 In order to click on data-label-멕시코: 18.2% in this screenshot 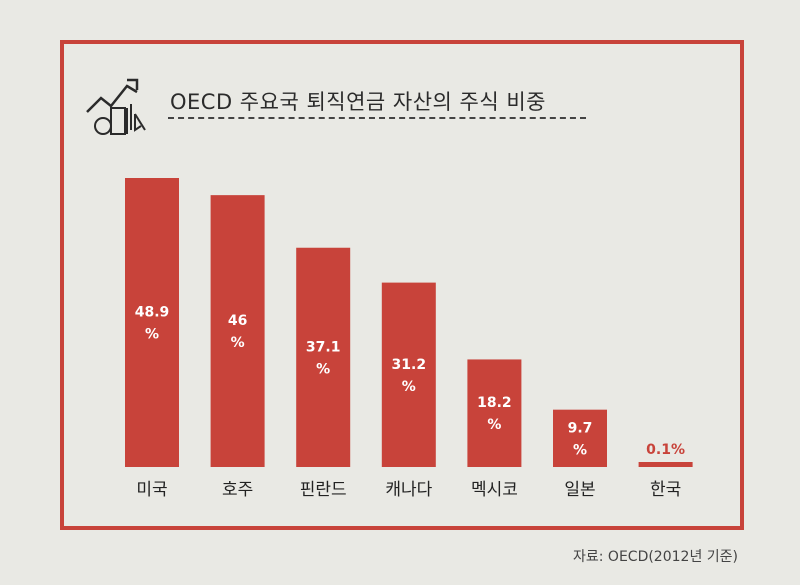, I will do `click(494, 414)`.